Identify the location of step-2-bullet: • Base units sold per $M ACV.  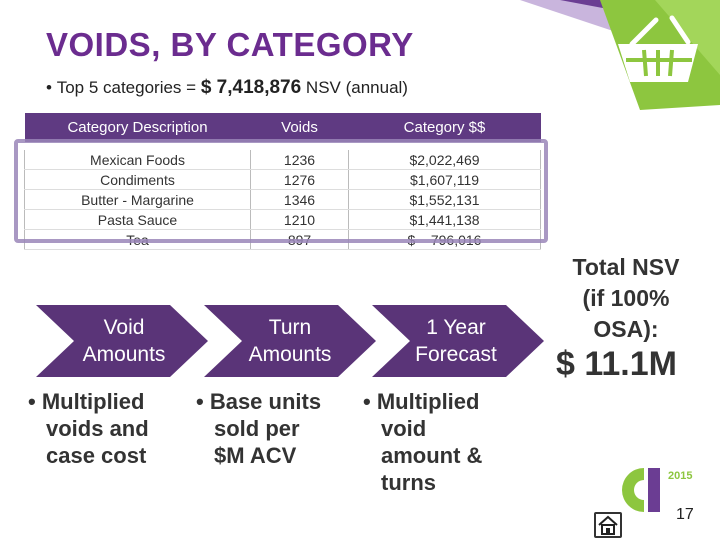
(258, 428).